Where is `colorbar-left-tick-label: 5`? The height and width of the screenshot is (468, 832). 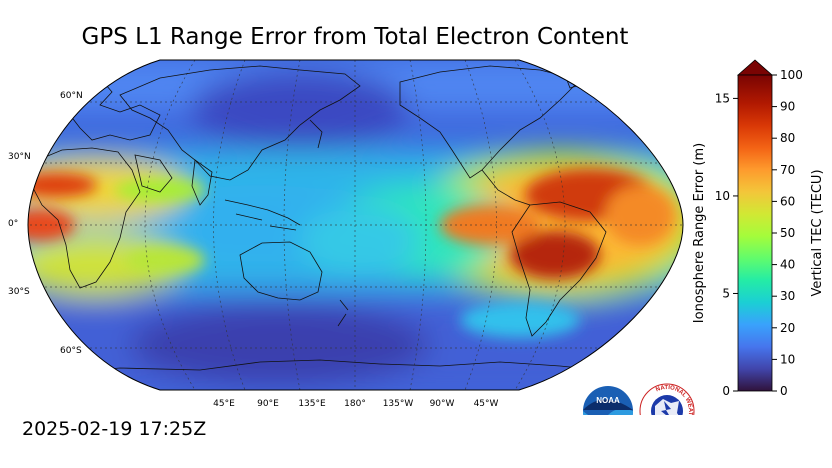 colorbar-left-tick-label: 5 is located at coordinates (726, 293).